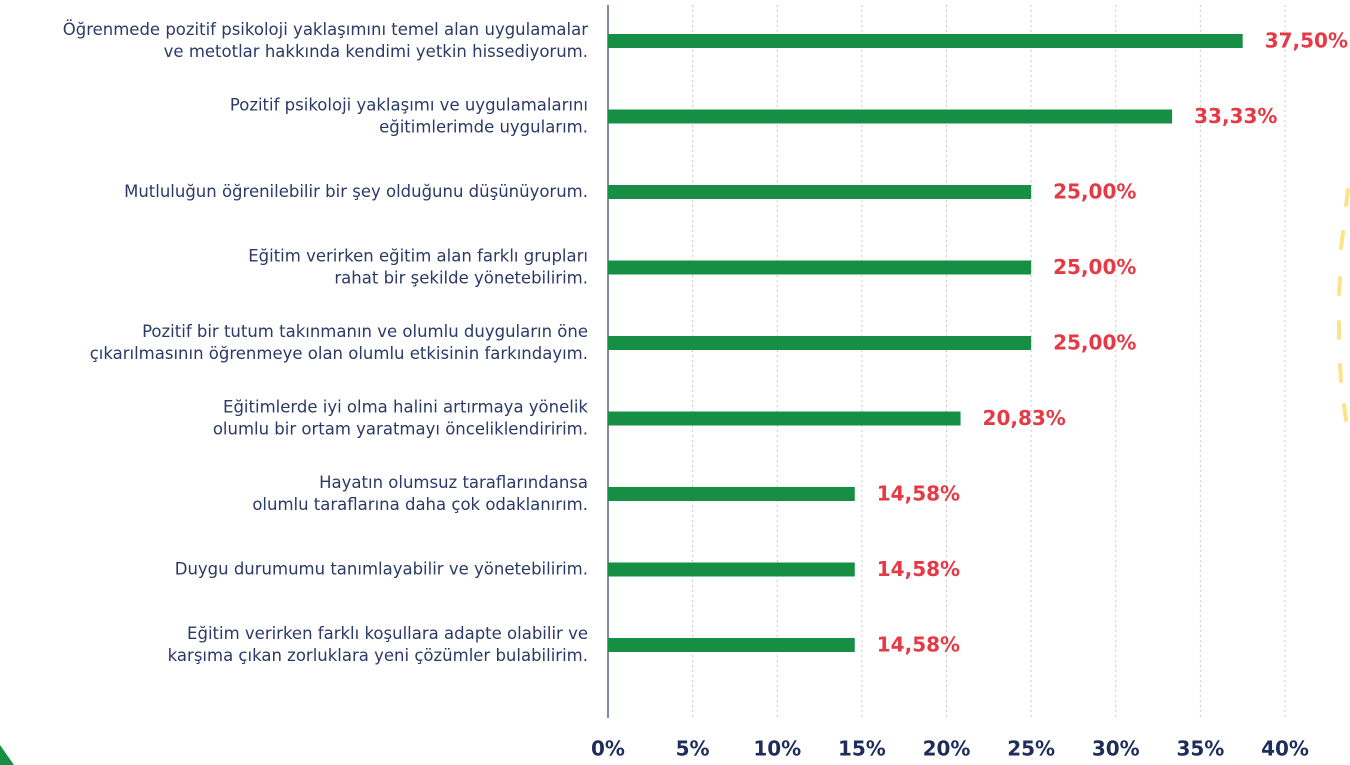 The width and height of the screenshot is (1350, 765). What do you see at coordinates (420, 504) in the screenshot?
I see `category-line: olumlu taraflarına daha çok odaklanırım.` at bounding box center [420, 504].